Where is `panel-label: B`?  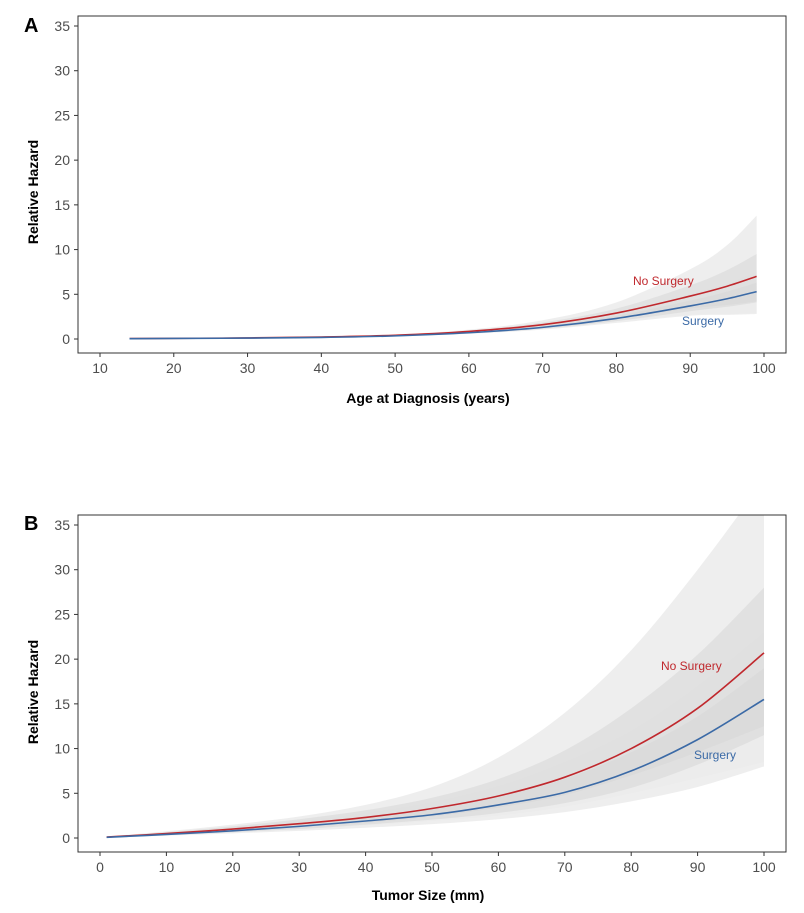 panel-label: B is located at coordinates (31, 524).